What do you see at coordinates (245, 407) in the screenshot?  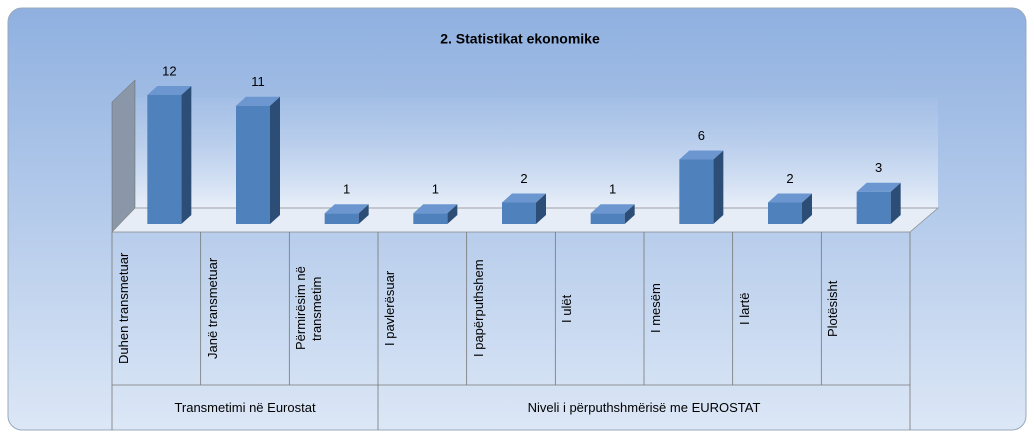 I see `group-label: Transmetimi në Eurostat` at bounding box center [245, 407].